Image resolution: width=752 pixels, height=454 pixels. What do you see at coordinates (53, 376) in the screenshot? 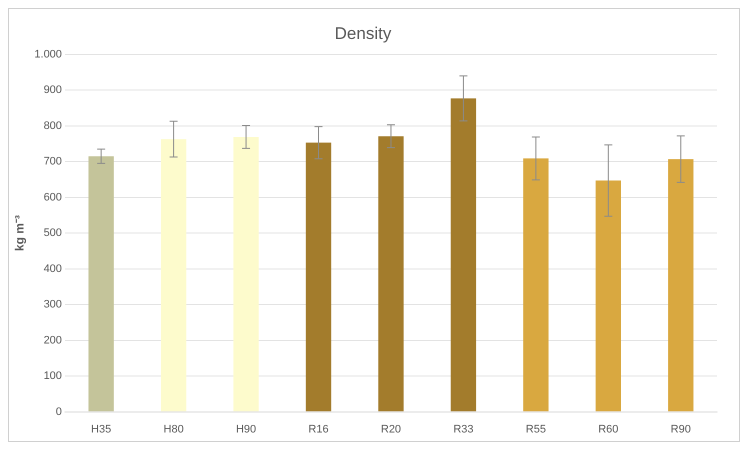
I see `y-tick-label: 100` at bounding box center [53, 376].